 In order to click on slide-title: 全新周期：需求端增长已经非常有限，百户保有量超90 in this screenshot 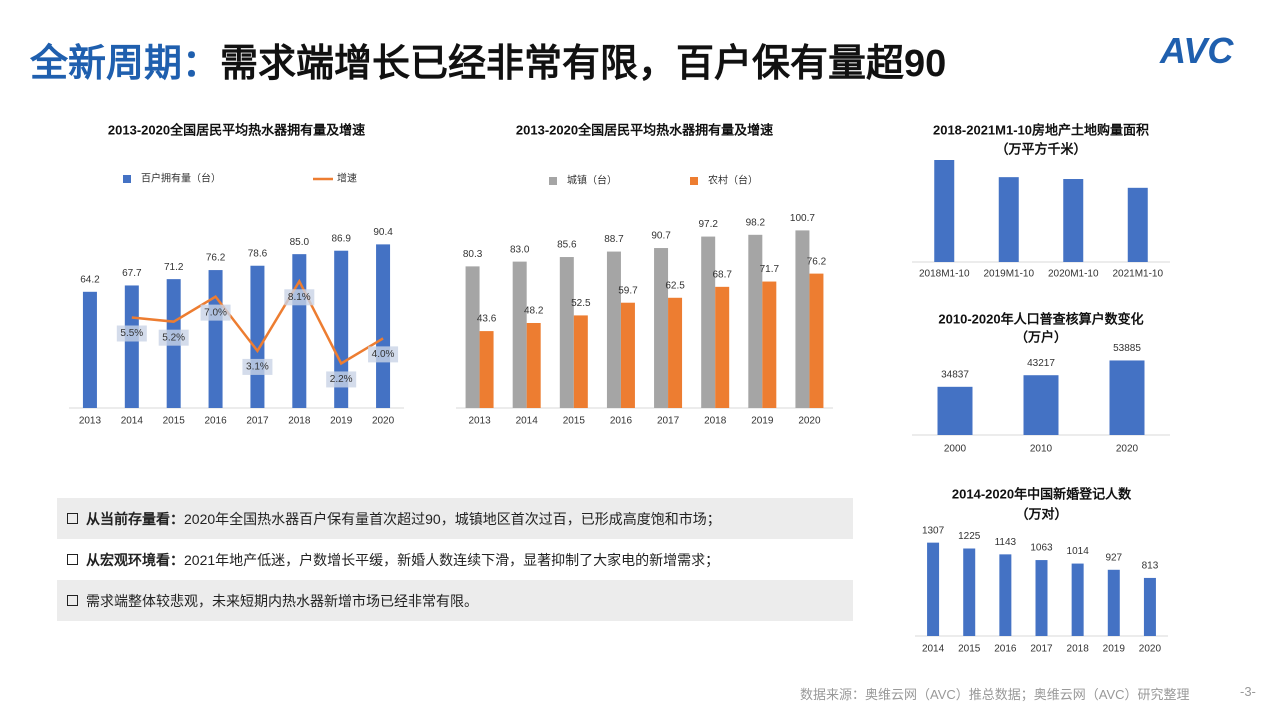, I will do `click(488, 59)`.